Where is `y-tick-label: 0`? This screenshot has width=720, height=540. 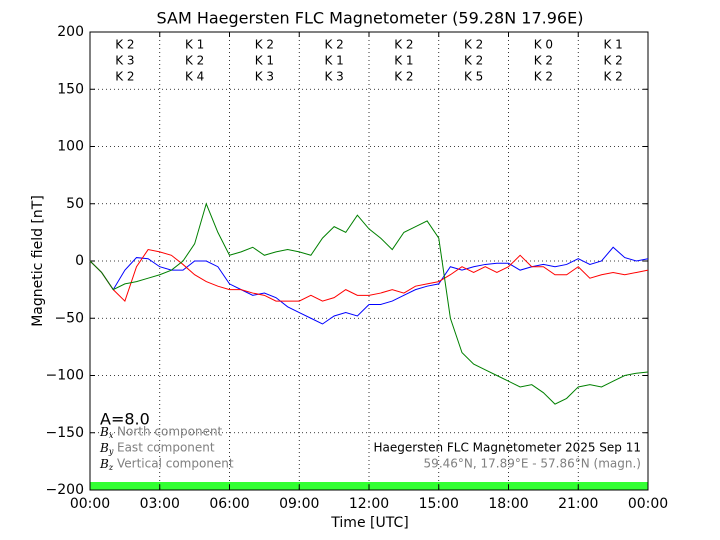
y-tick-label: 0 is located at coordinates (79, 261).